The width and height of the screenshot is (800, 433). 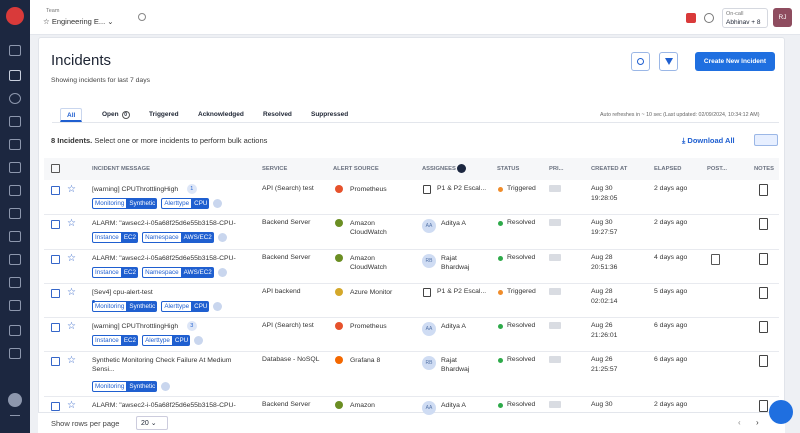 What do you see at coordinates (122, 292) in the screenshot?
I see `incident-message: [Sev4] cpu-alert-test` at bounding box center [122, 292].